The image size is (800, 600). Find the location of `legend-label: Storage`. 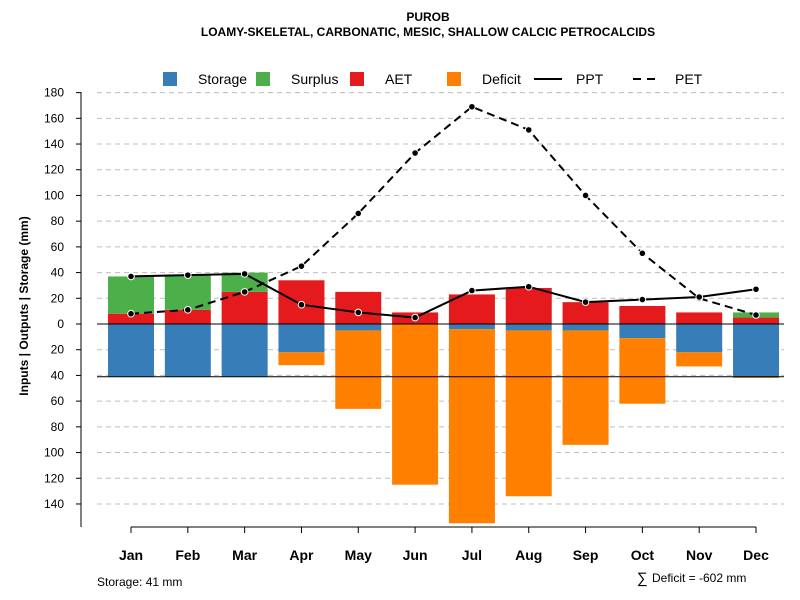

legend-label: Storage is located at coordinates (222, 79).